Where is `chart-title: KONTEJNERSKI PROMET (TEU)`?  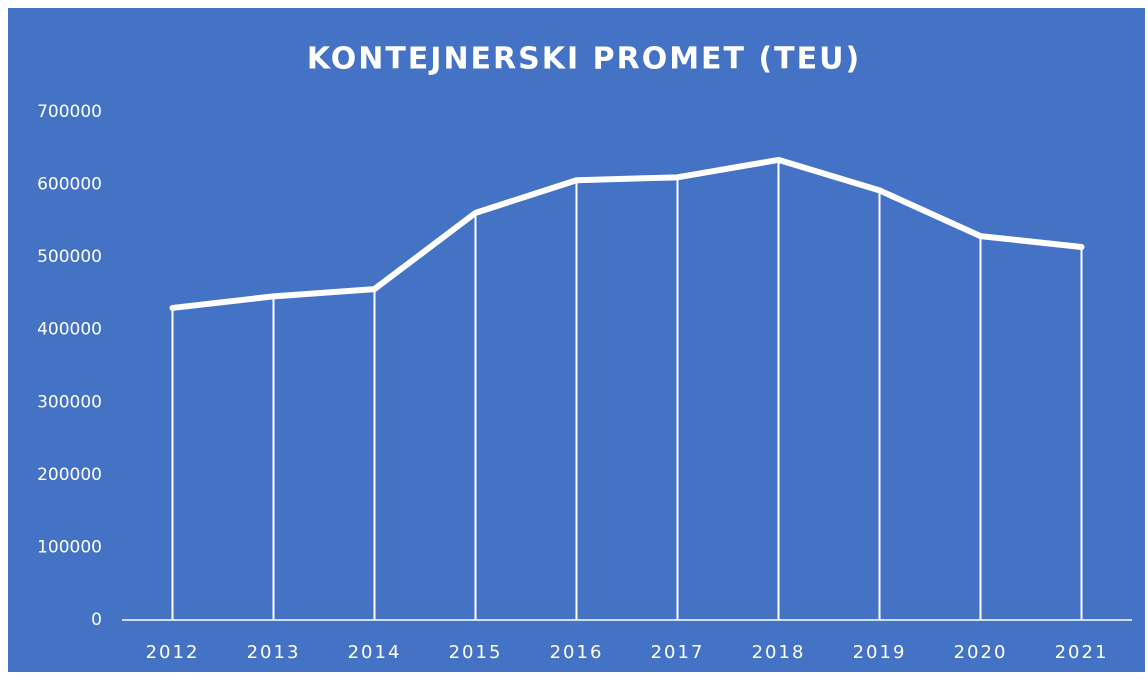
chart-title: KONTEJNERSKI PROMET (TEU) is located at coordinates (584, 59).